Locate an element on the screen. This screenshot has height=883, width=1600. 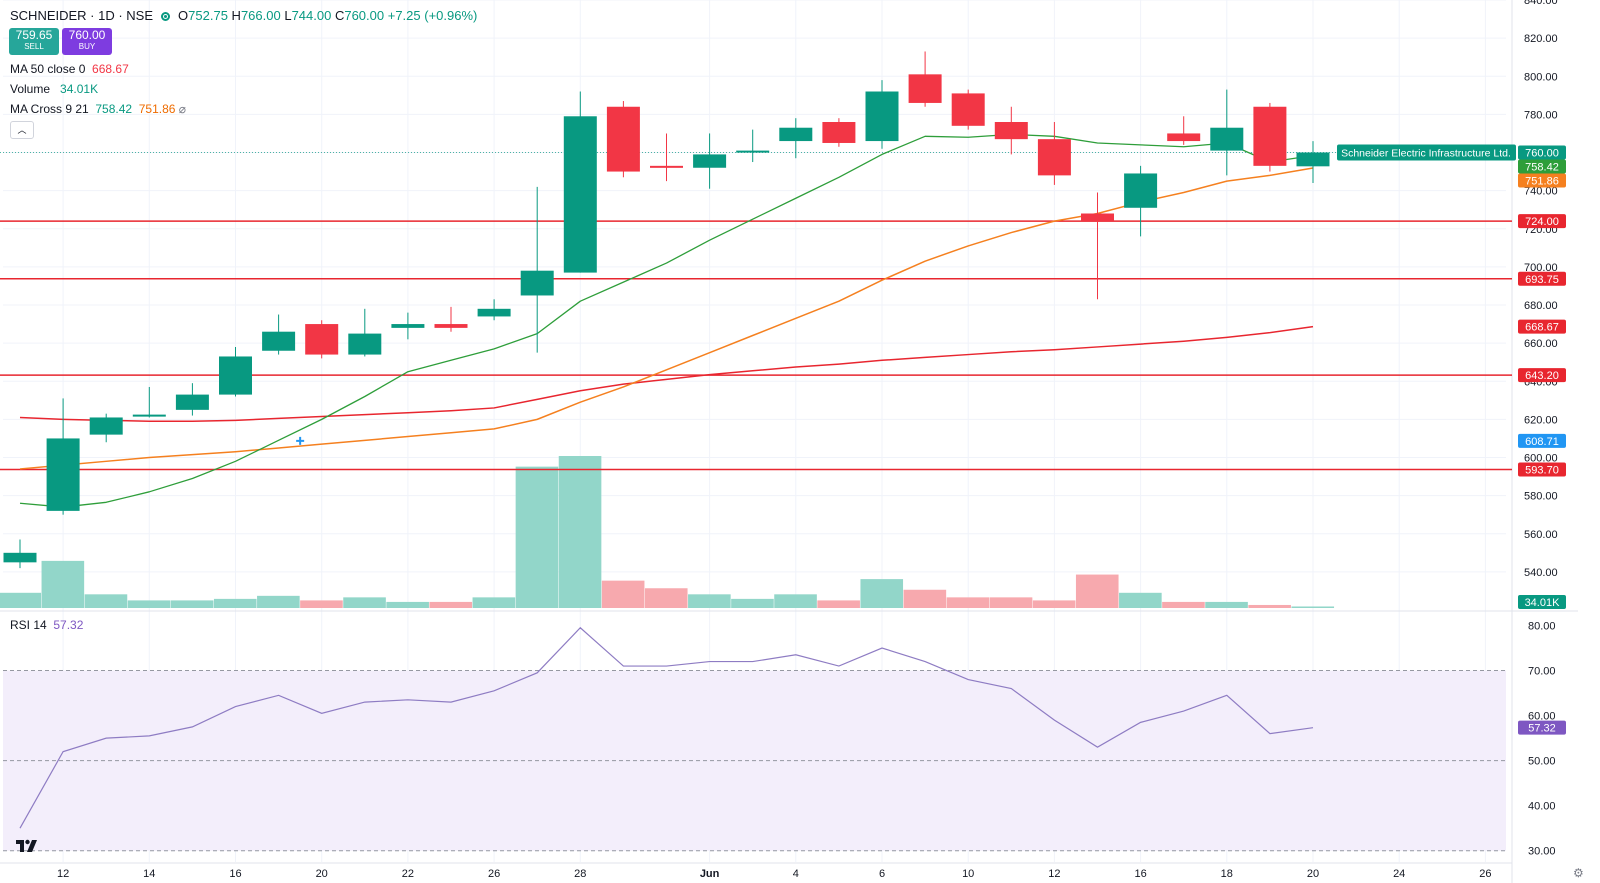
macross-label: MA Cross 9 21 is located at coordinates (49, 109).